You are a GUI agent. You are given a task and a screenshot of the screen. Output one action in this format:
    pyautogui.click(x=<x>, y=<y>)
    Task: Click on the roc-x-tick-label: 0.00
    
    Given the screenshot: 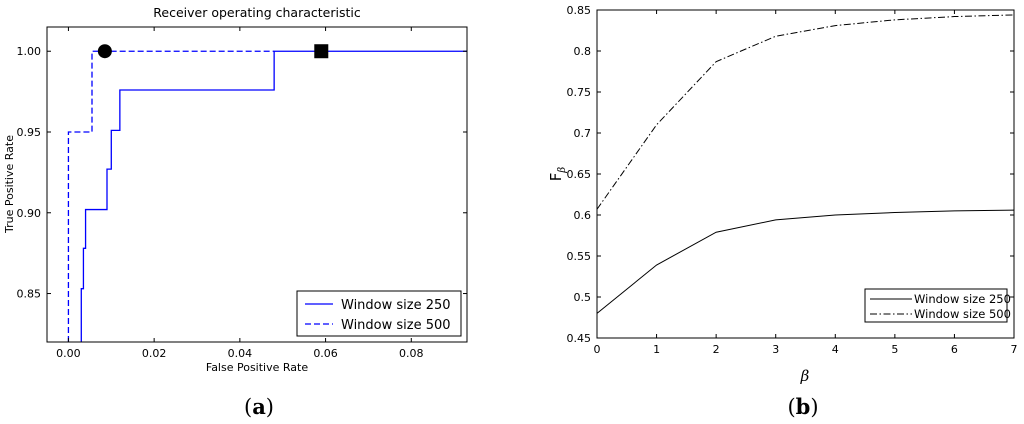 What is the action you would take?
    pyautogui.click(x=68, y=353)
    